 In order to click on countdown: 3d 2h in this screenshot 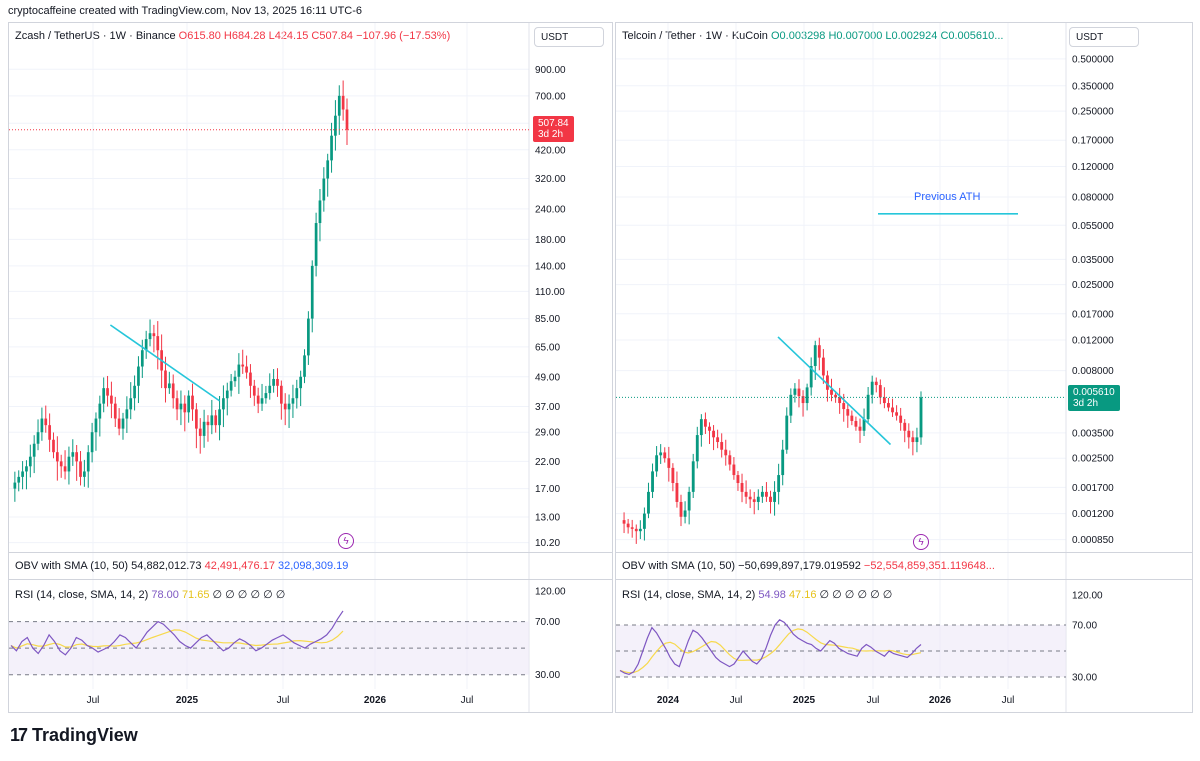, I will do `click(551, 134)`.